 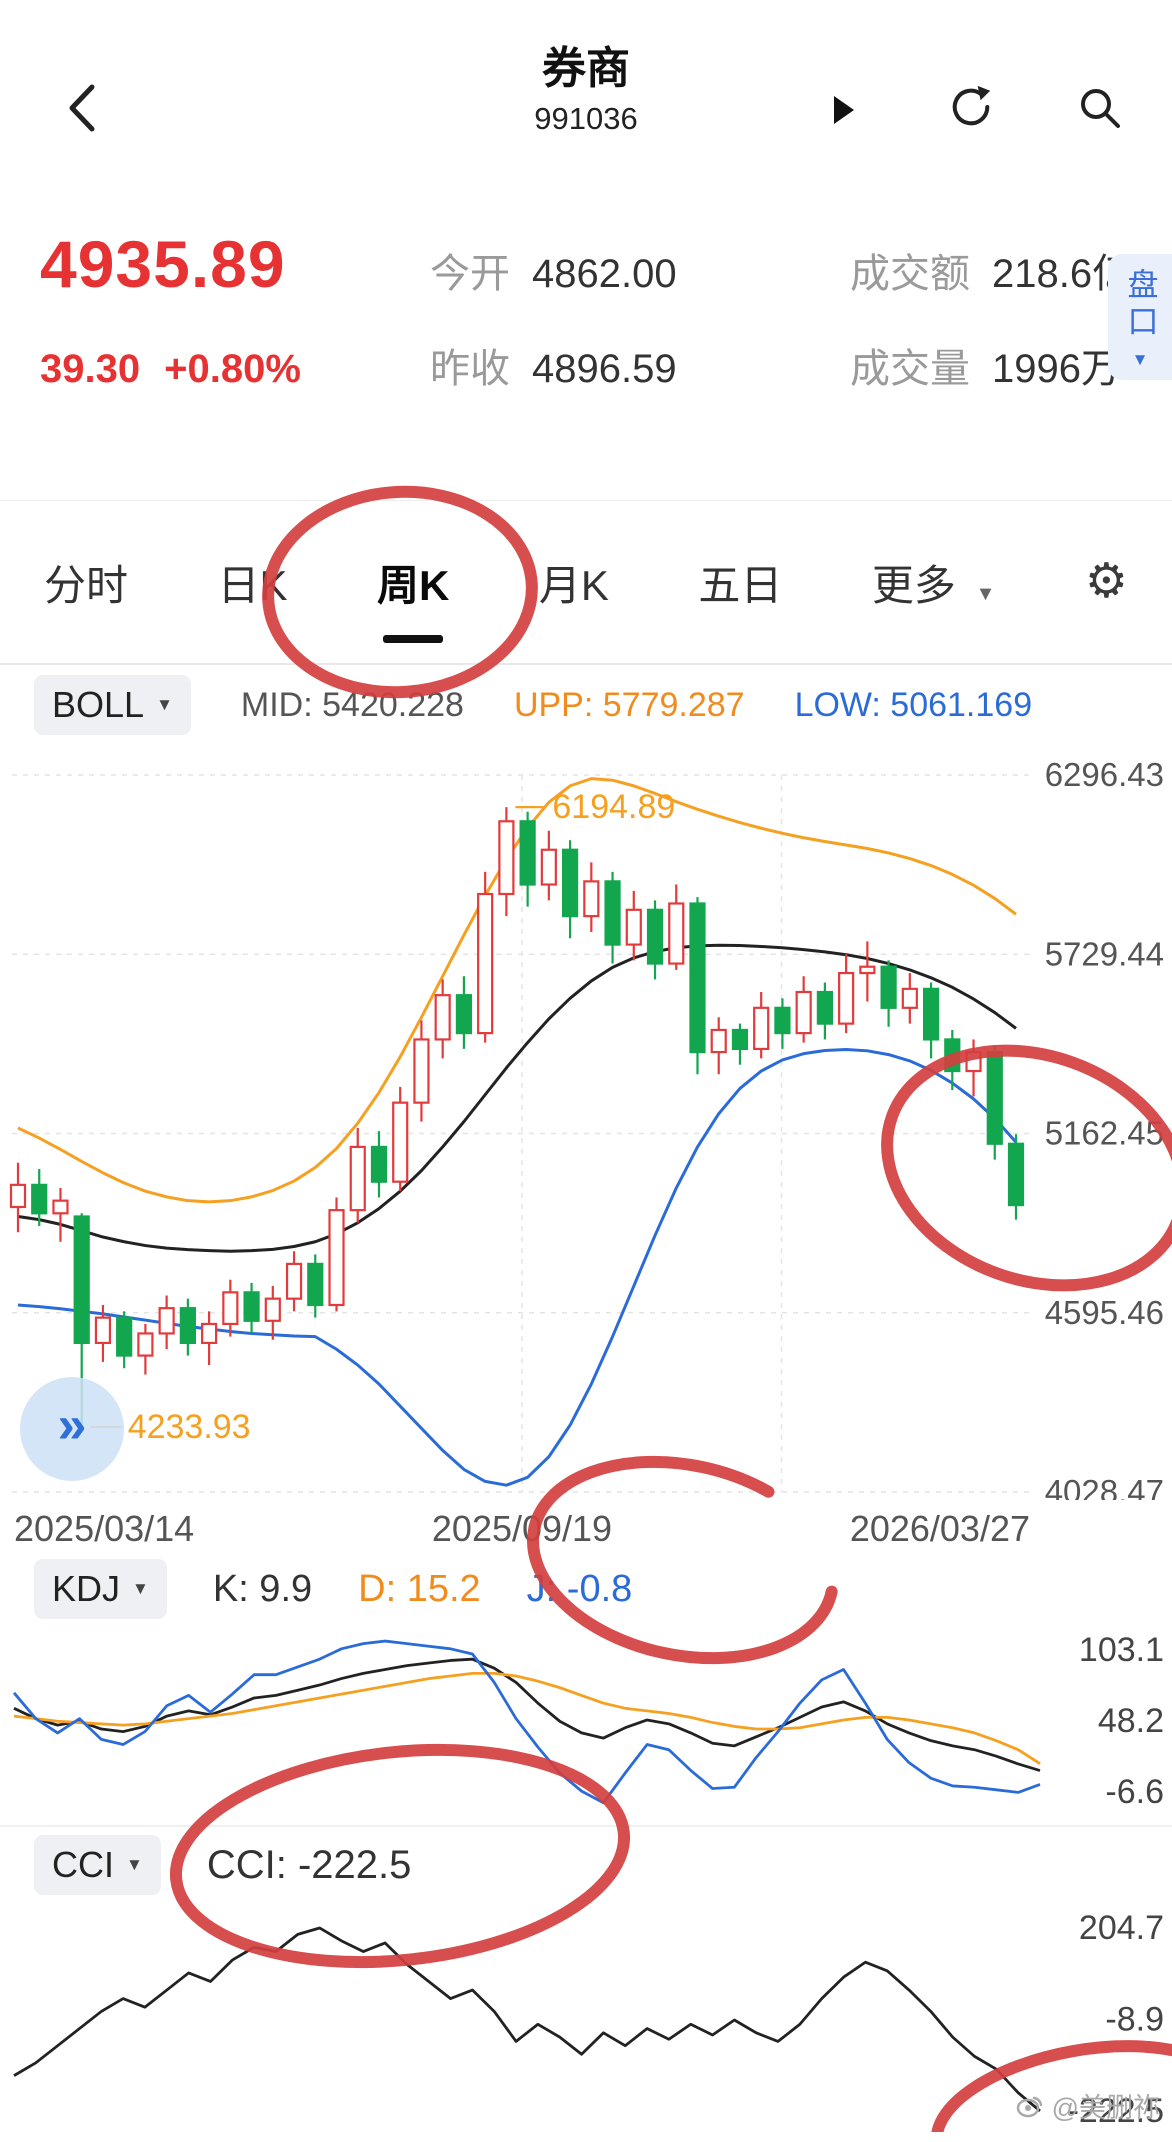 I want to click on tab-weekly-k: 周K, so click(x=413, y=597).